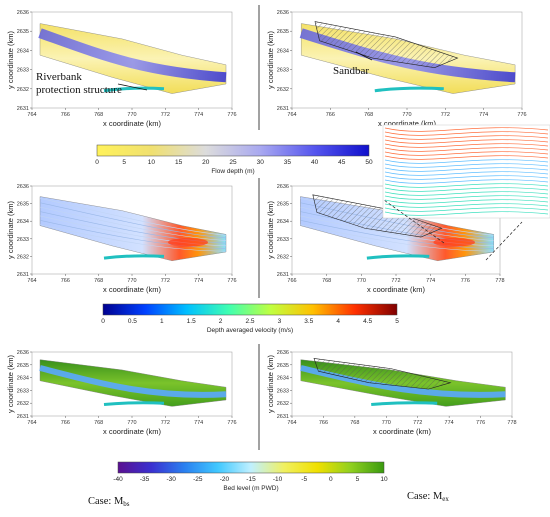 The width and height of the screenshot is (550, 517). I want to click on colorbar-tick-label: -40, so click(118, 479).